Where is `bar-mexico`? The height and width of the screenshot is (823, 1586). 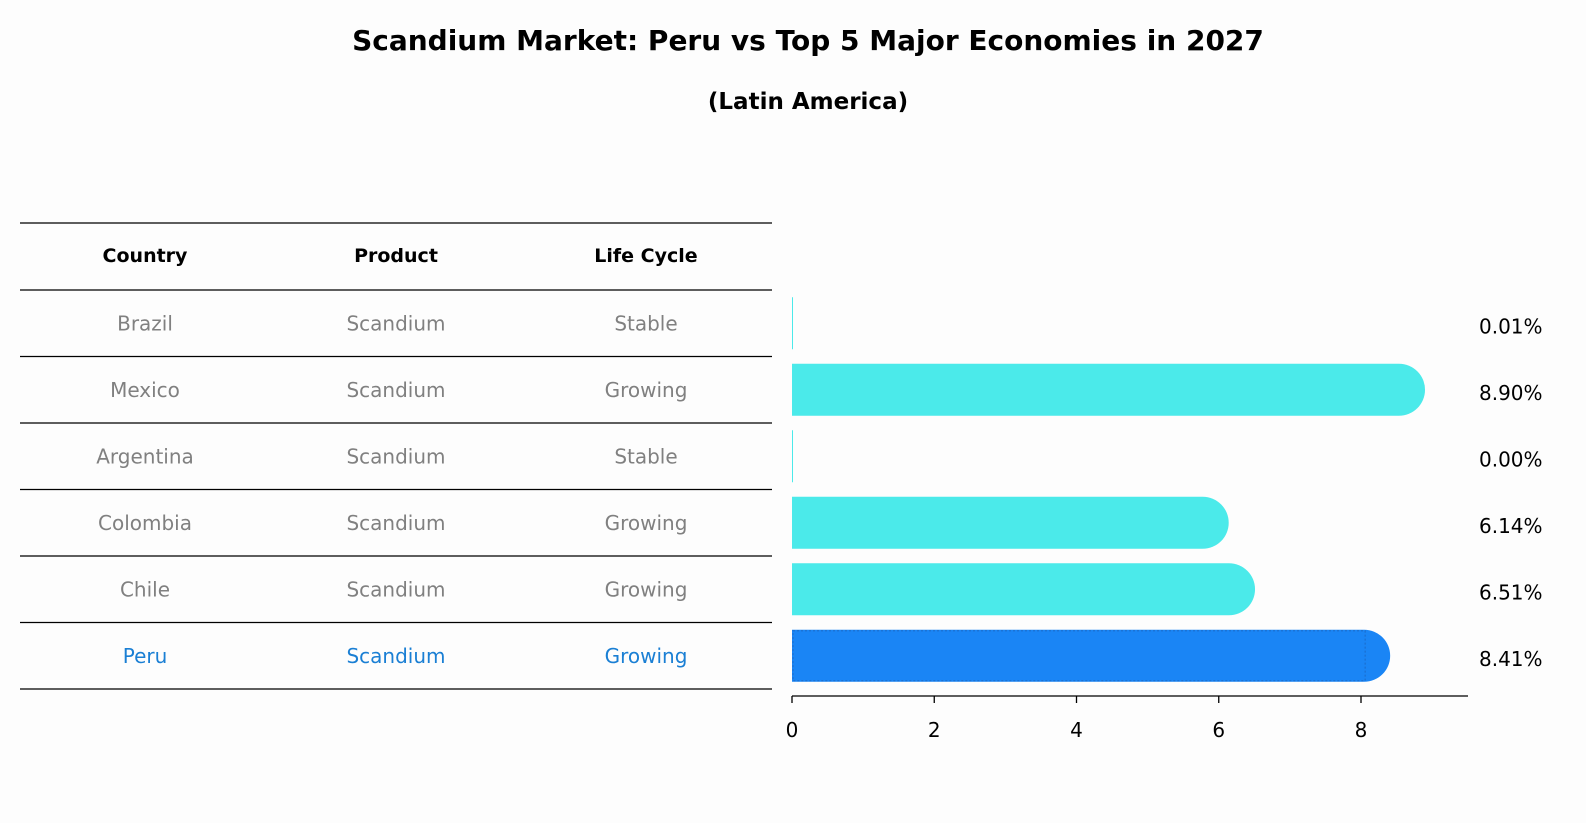 bar-mexico is located at coordinates (1109, 389).